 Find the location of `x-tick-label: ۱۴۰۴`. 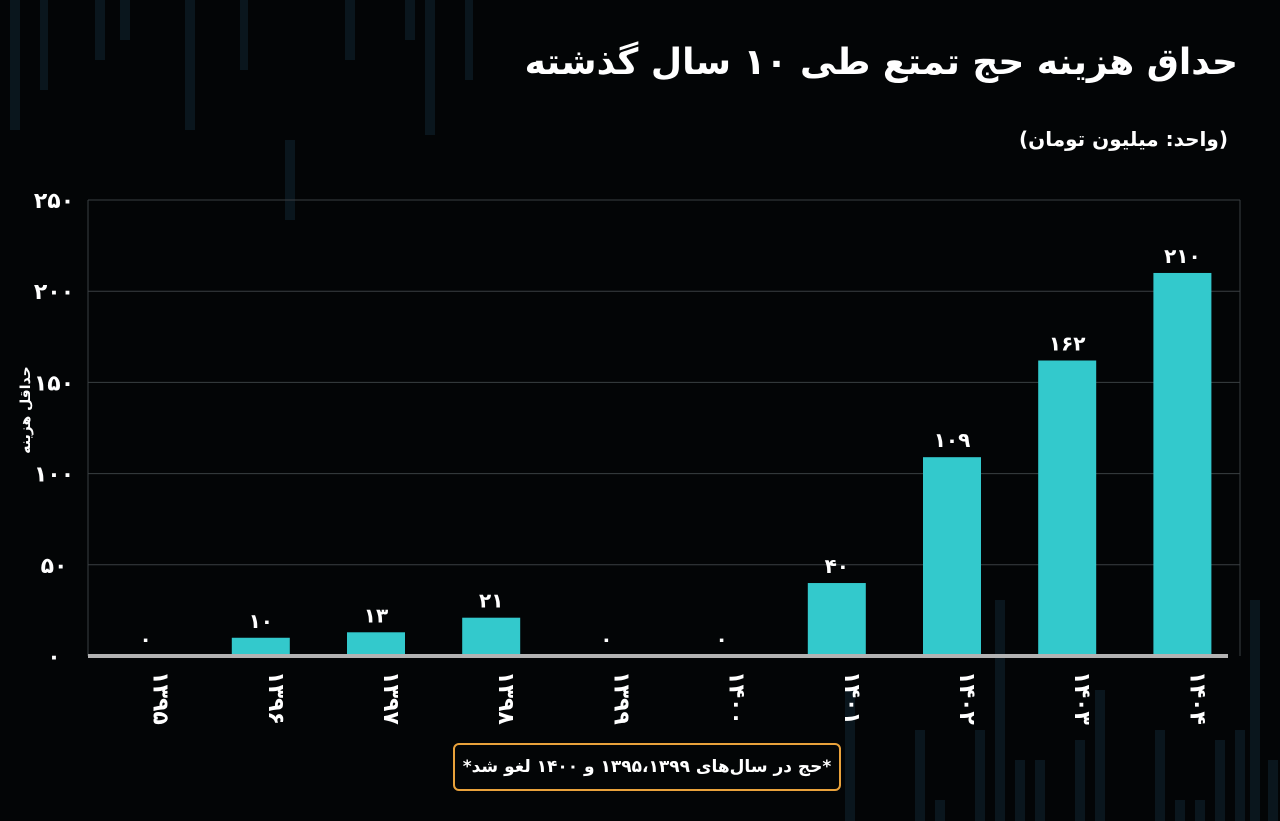

x-tick-label: ۱۴۰۴ is located at coordinates (1196, 698).